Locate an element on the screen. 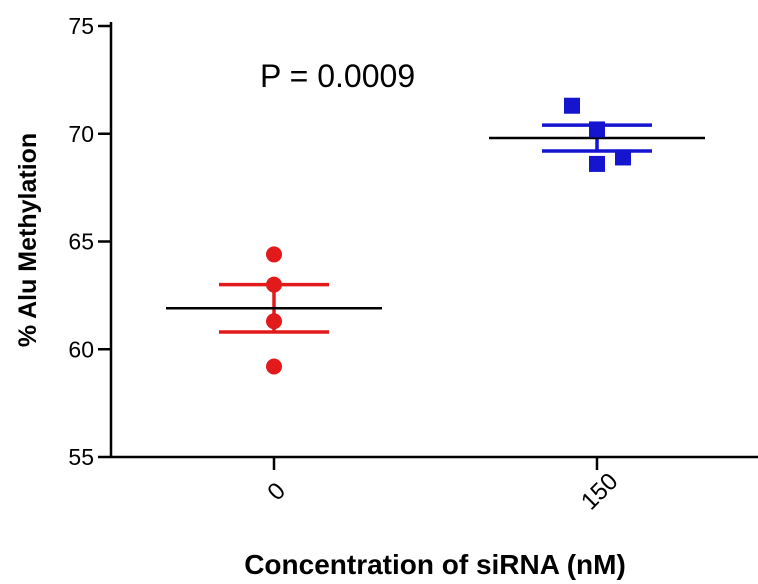 The image size is (758, 584). x-ticks: 0 150 is located at coordinates (442, 486).